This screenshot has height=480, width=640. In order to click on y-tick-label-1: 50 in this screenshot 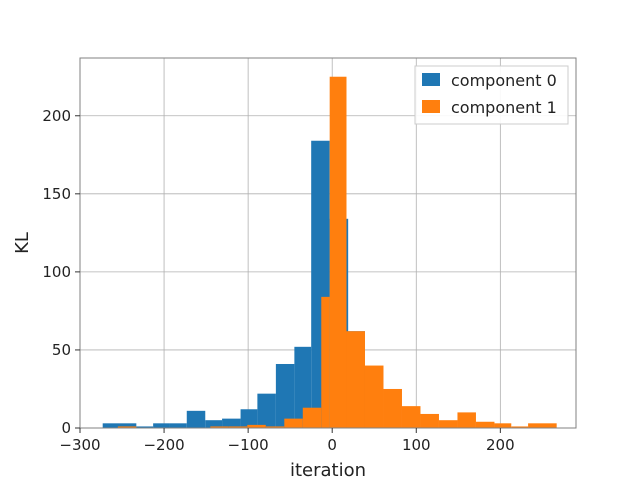, I will do `click(61, 350)`.